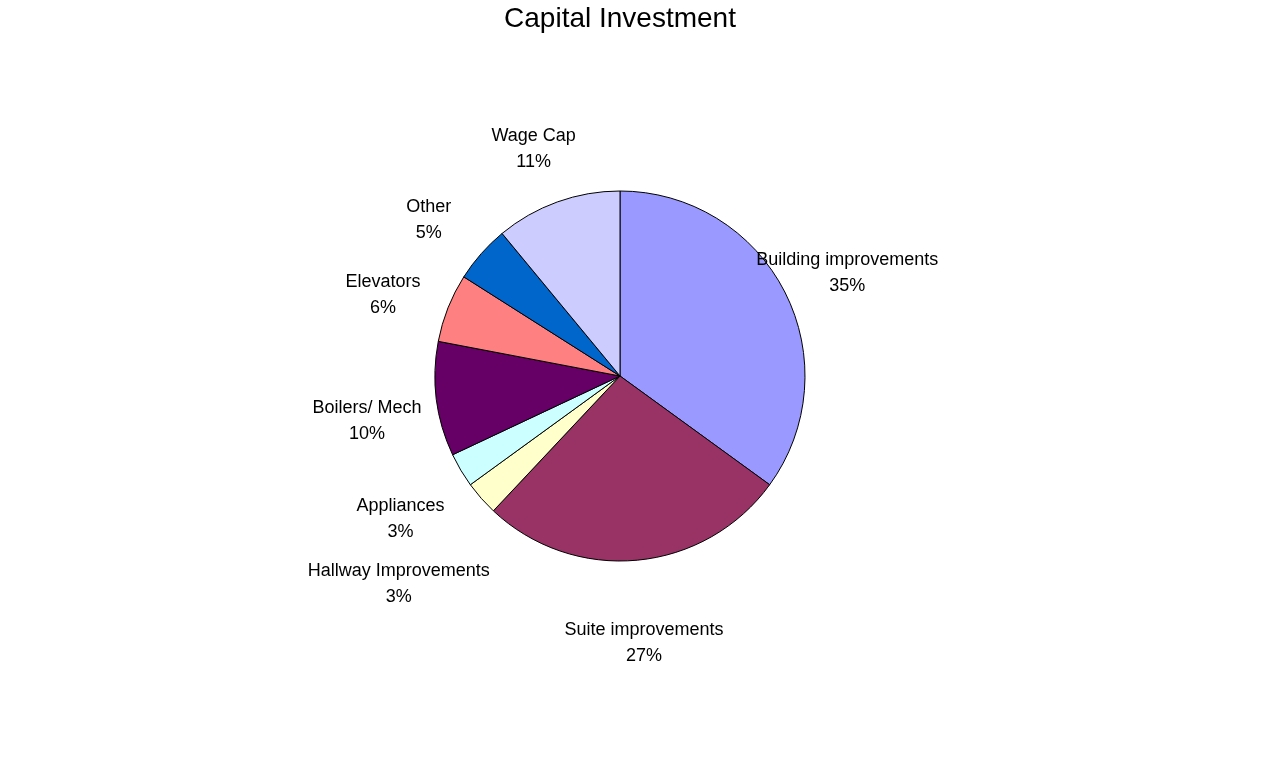 Image resolution: width=1283 pixels, height=768 pixels. I want to click on slice-label: Wage Cap, so click(533, 135).